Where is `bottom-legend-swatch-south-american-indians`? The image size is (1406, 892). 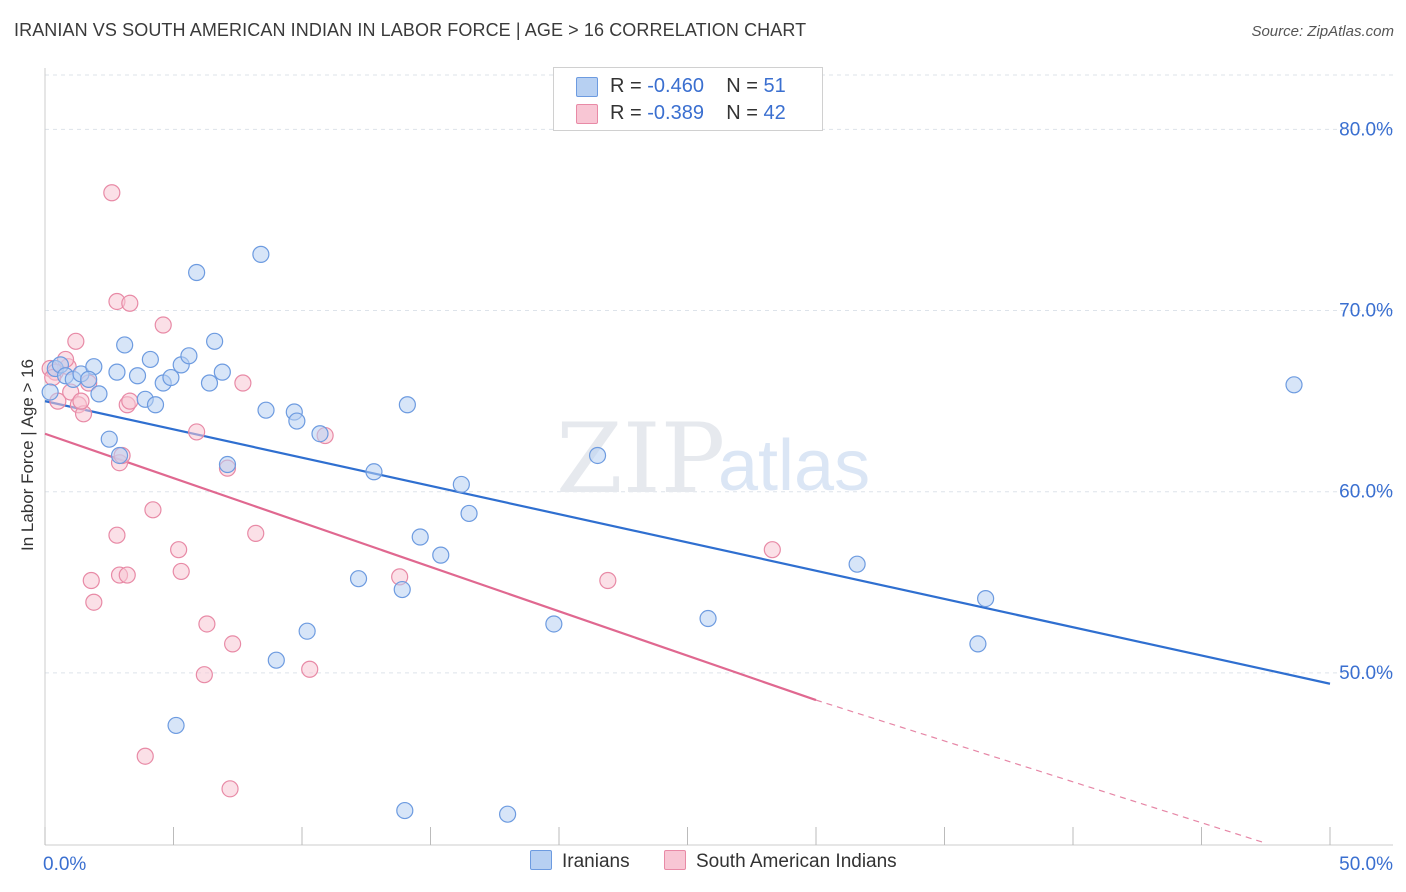 bottom-legend-swatch-south-american-indians is located at coordinates (675, 860).